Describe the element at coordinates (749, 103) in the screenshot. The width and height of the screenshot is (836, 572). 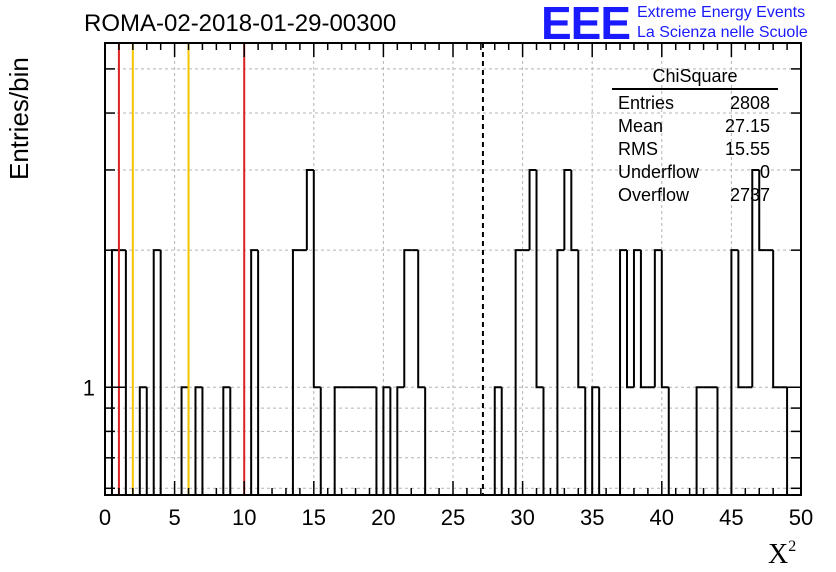
I see `stats-value: 2808` at that location.